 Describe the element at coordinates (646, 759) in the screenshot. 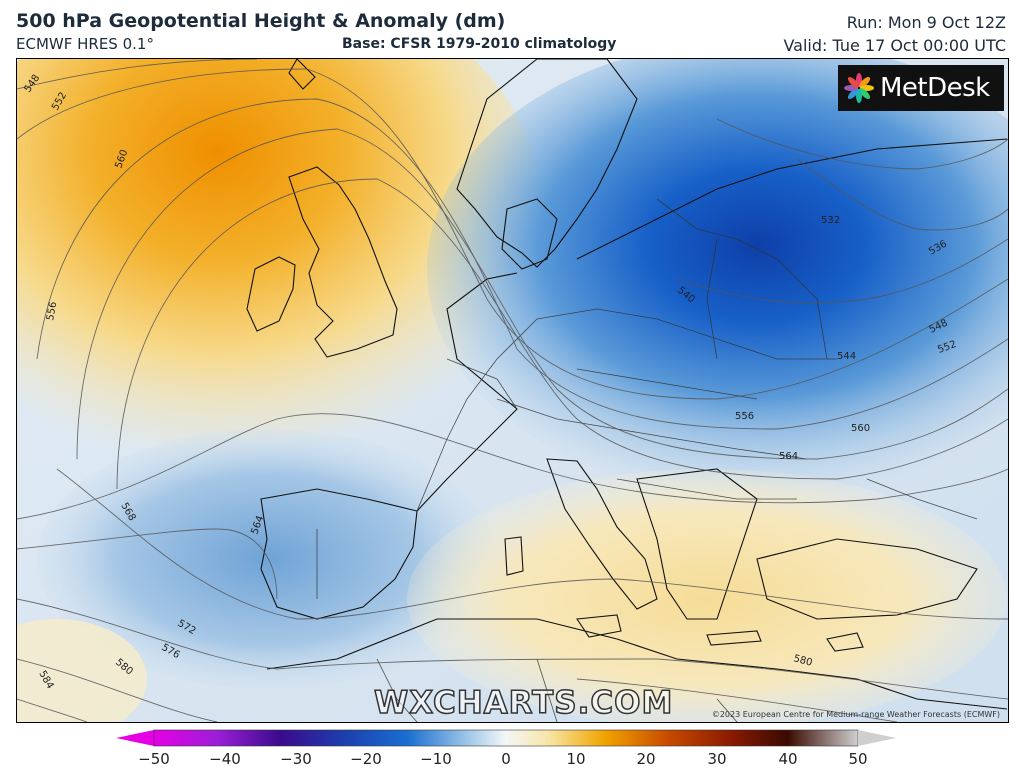

I see `colorbar-tick-label: 20` at that location.